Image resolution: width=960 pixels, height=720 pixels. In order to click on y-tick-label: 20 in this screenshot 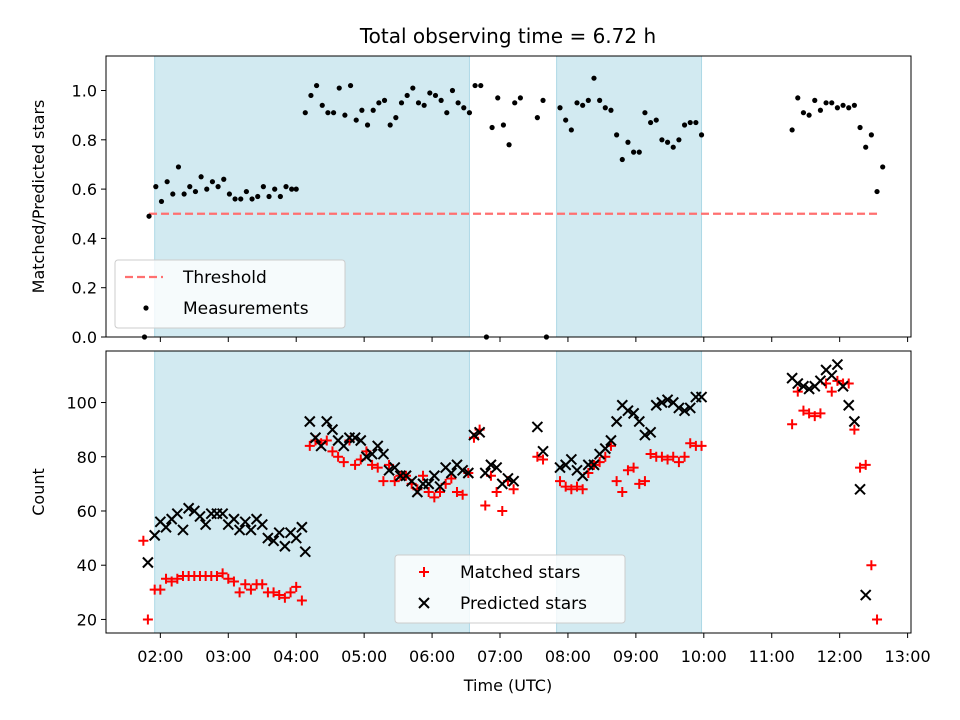, I will do `click(87, 619)`.